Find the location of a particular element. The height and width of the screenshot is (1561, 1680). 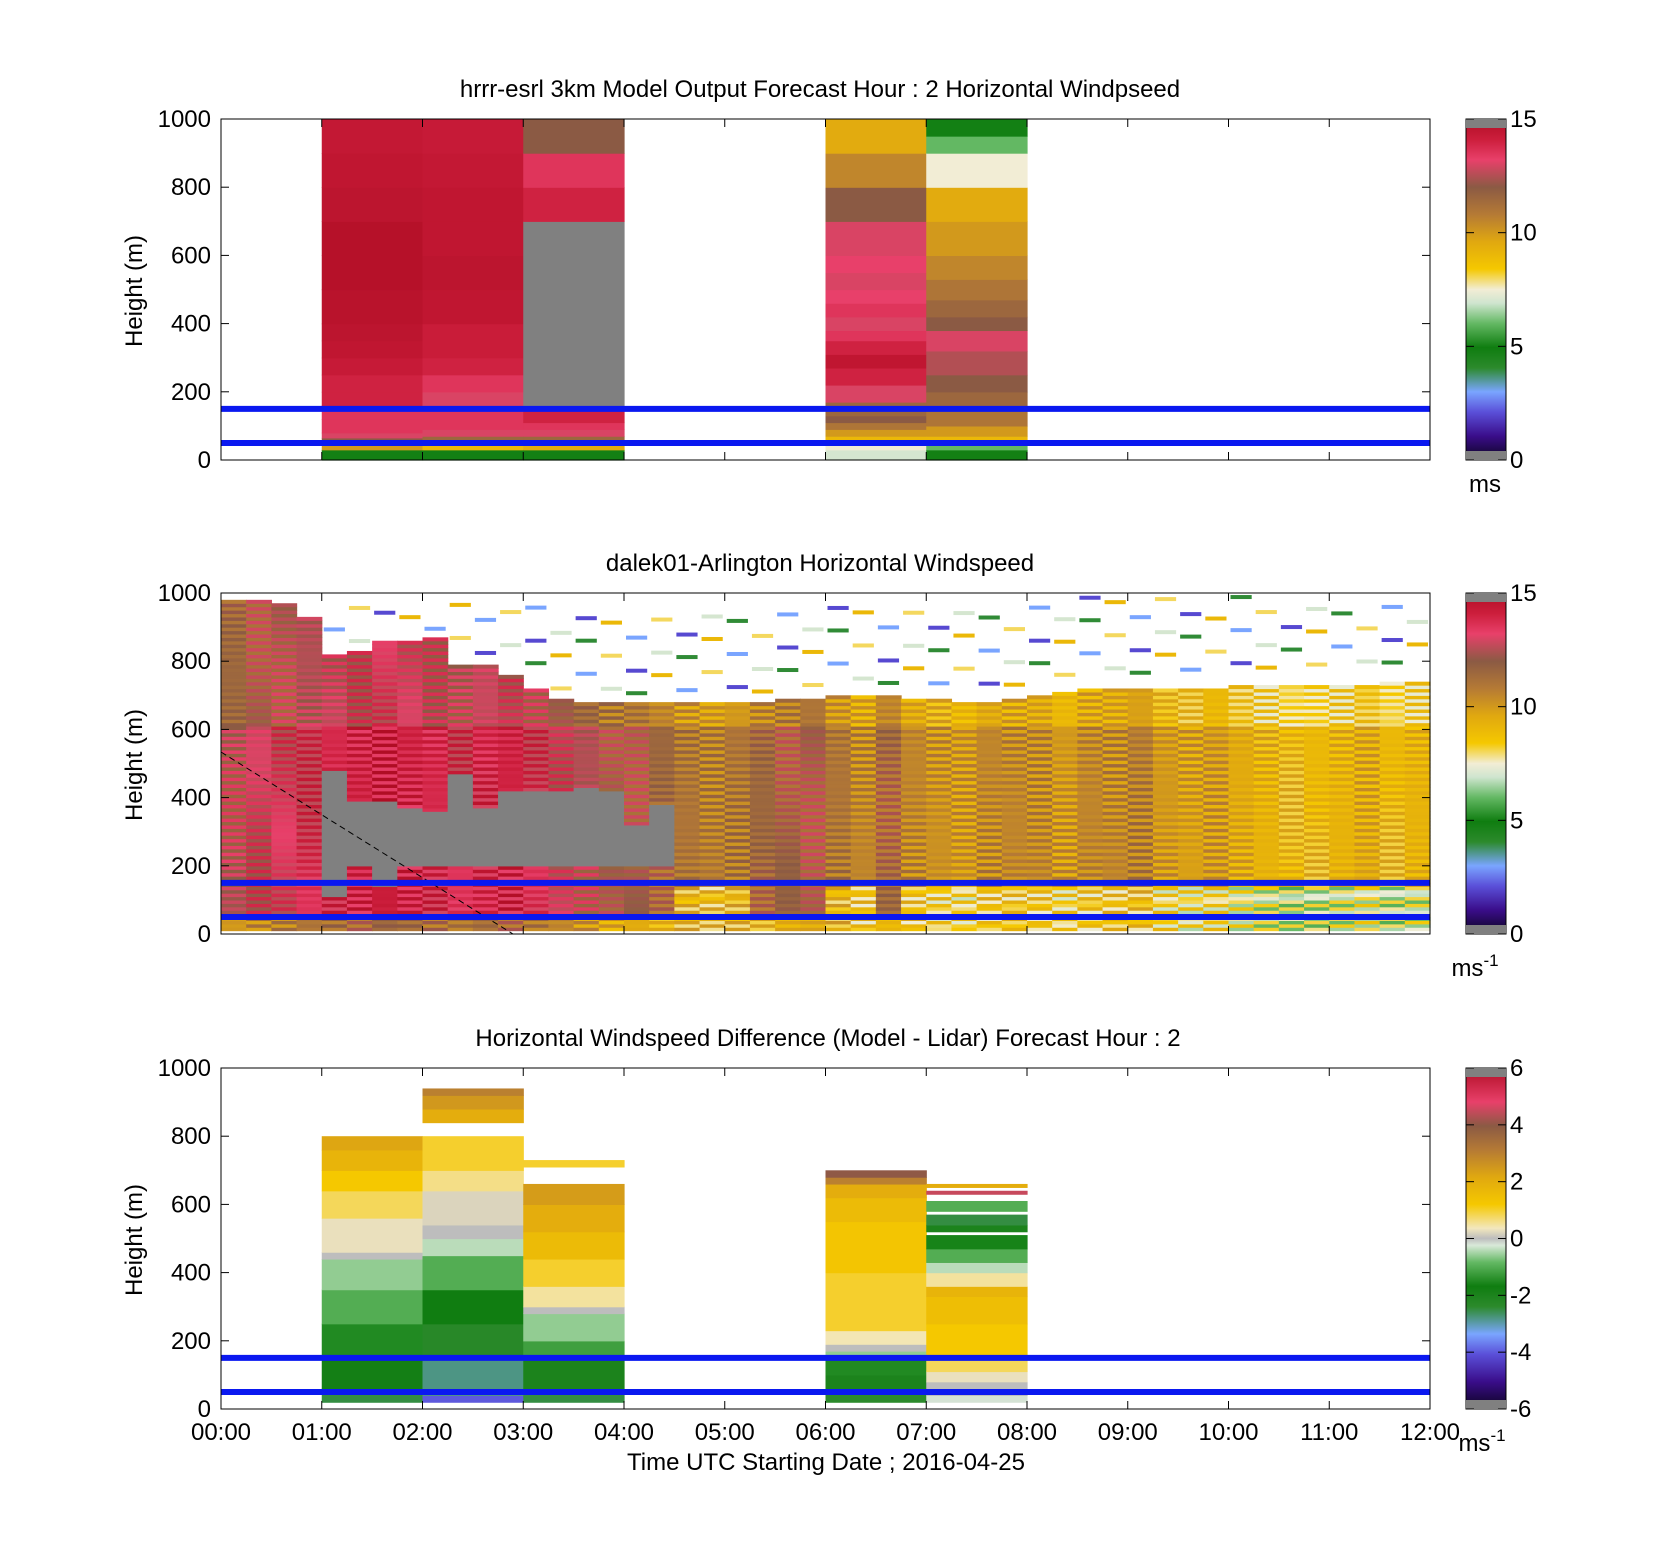

y-tick-label: 0 is located at coordinates (204, 460).